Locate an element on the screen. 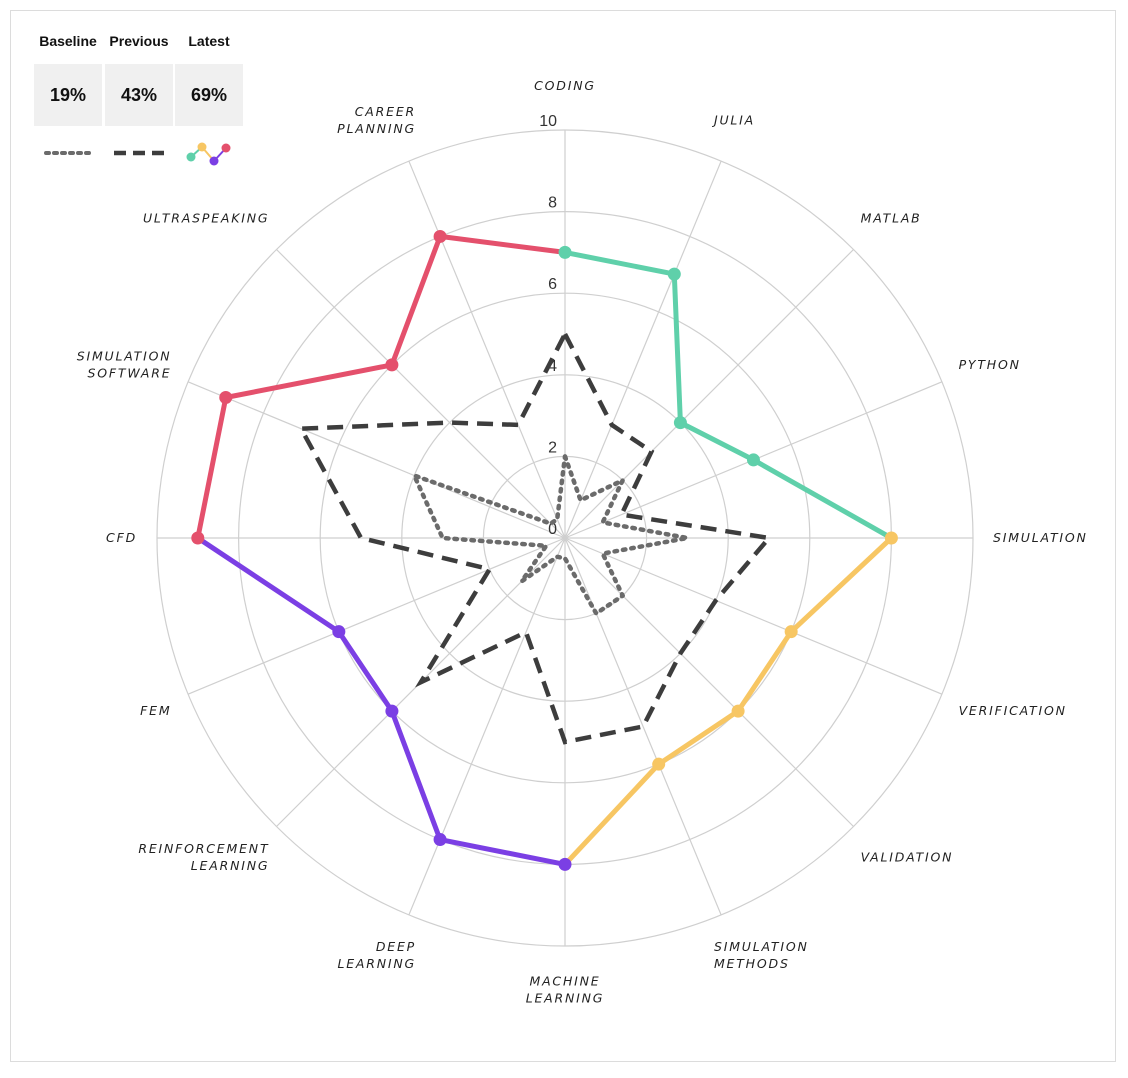 The width and height of the screenshot is (1128, 1078). axis-label: VERIFICATION is located at coordinates (1013, 710).